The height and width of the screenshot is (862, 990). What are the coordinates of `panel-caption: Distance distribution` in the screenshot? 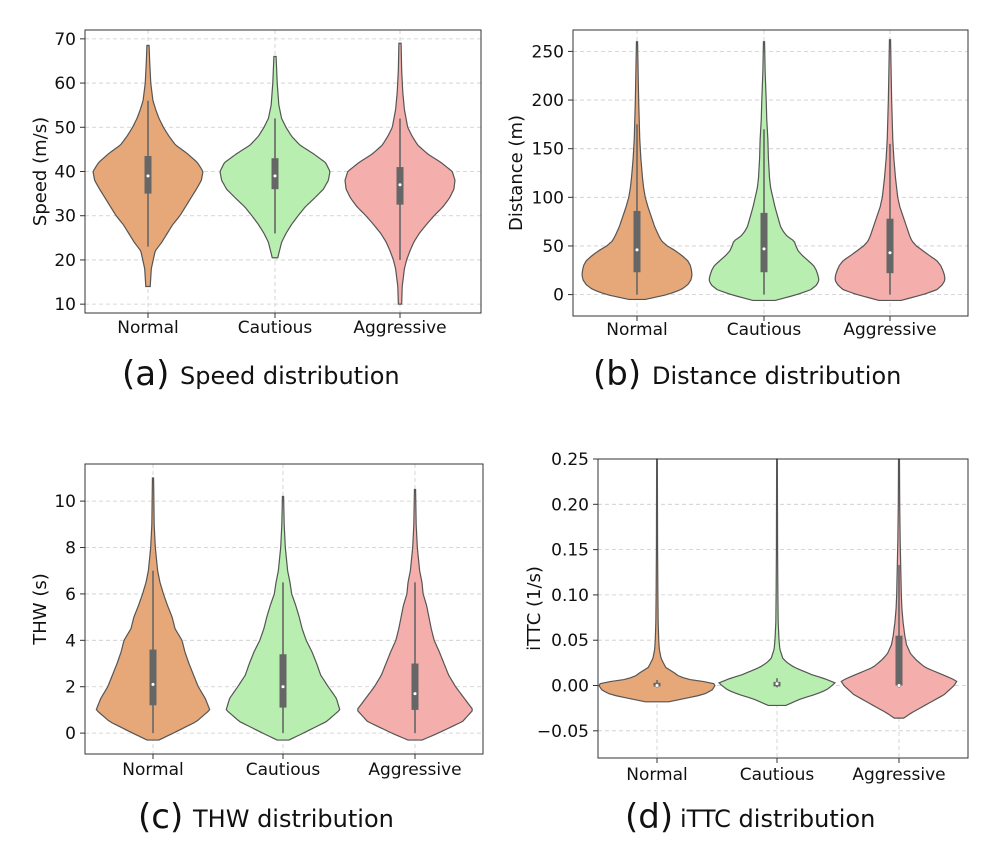 It's located at (776, 376).